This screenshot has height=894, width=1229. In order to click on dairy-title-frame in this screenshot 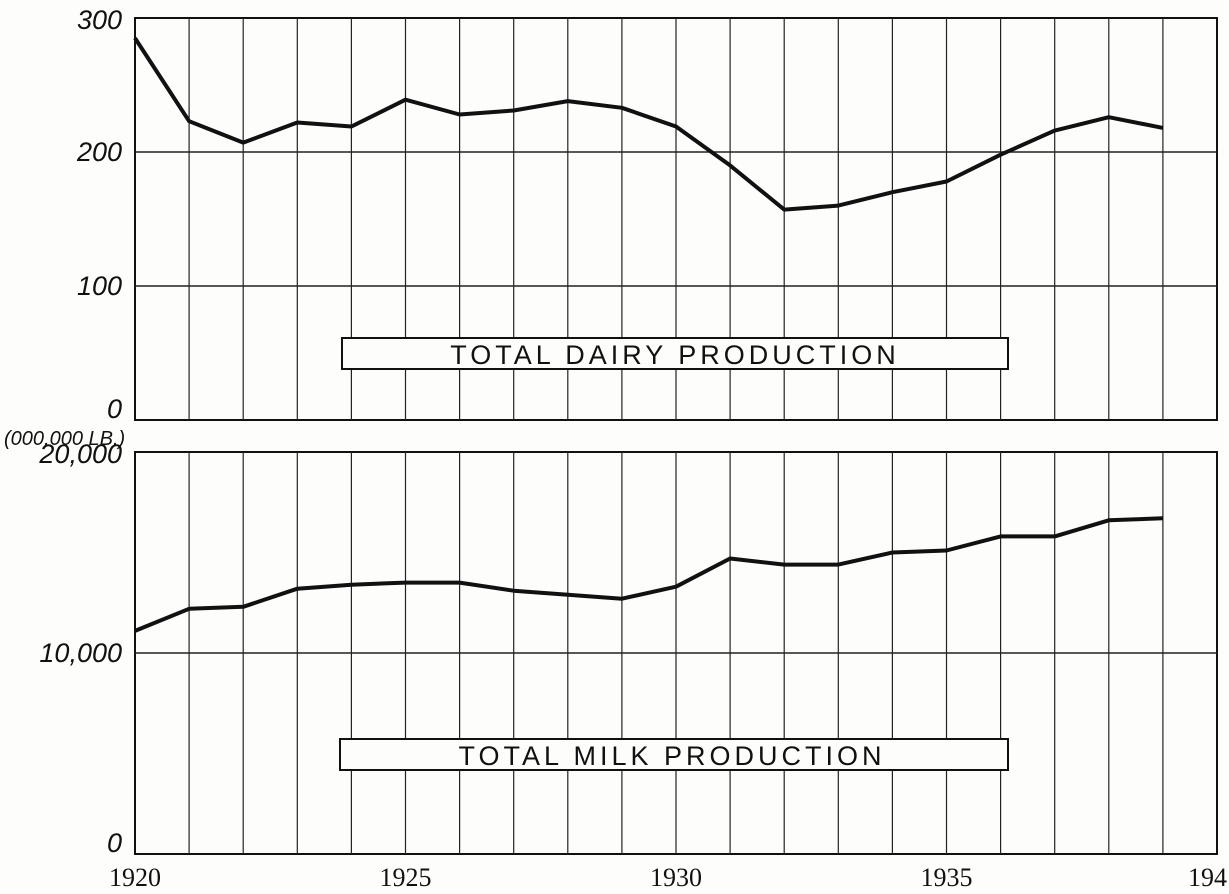, I will do `click(675, 353)`.